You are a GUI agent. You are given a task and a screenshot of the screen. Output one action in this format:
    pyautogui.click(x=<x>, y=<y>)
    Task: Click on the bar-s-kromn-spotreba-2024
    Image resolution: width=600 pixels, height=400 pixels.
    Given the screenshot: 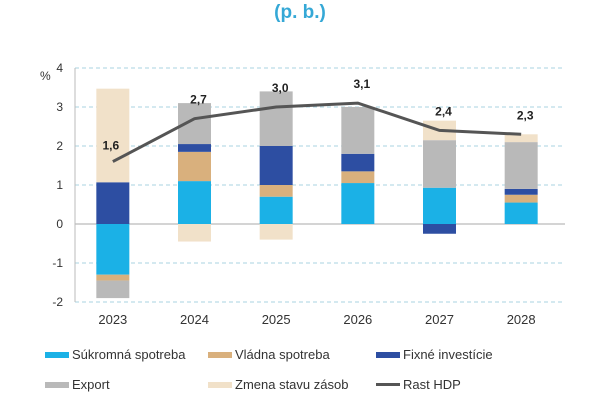 What is the action you would take?
    pyautogui.click(x=194, y=202)
    